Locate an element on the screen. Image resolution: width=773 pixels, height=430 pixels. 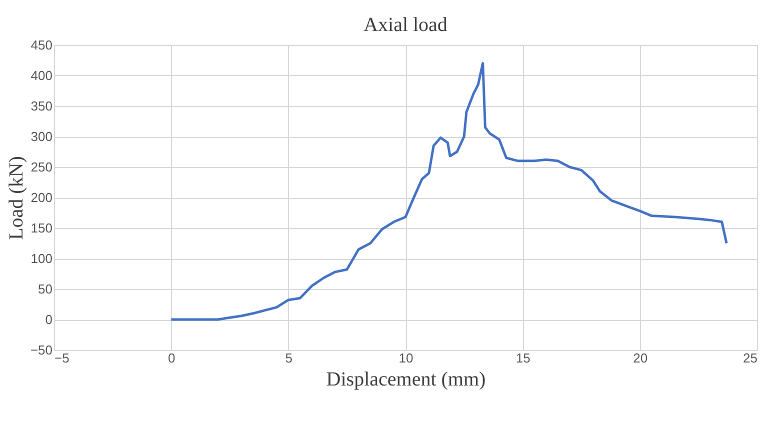
x-tick-label: 20 is located at coordinates (640, 358).